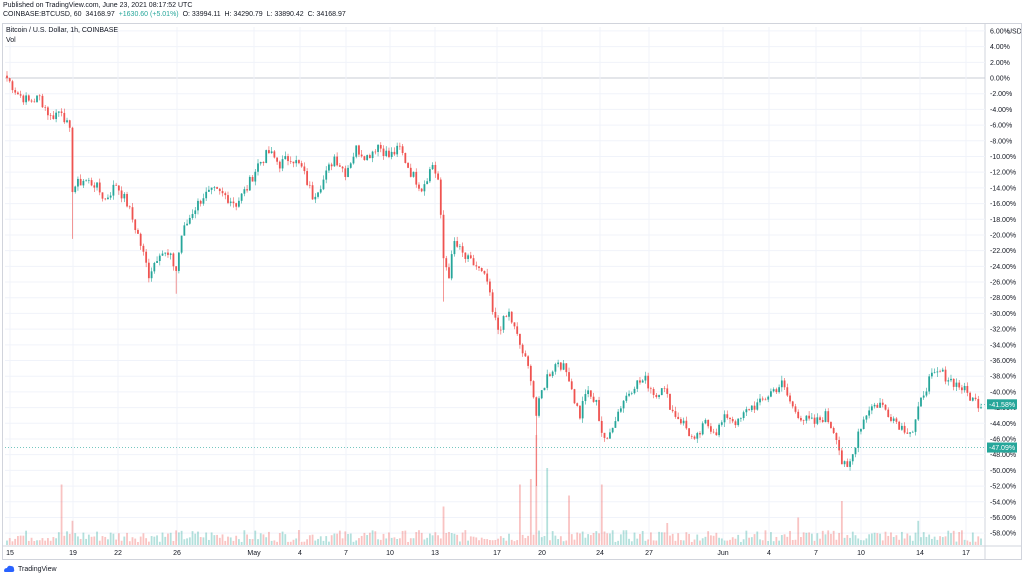 This screenshot has height=578, width=1024. I want to click on y-tick-label: -24.00%, so click(1003, 267).